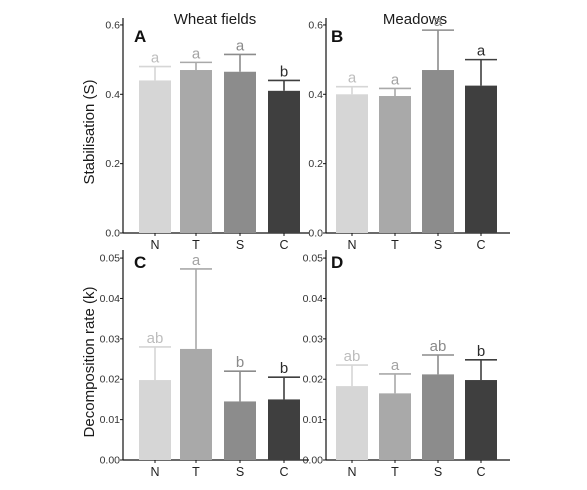  I want to click on panel-letter-d: D, so click(337, 262).